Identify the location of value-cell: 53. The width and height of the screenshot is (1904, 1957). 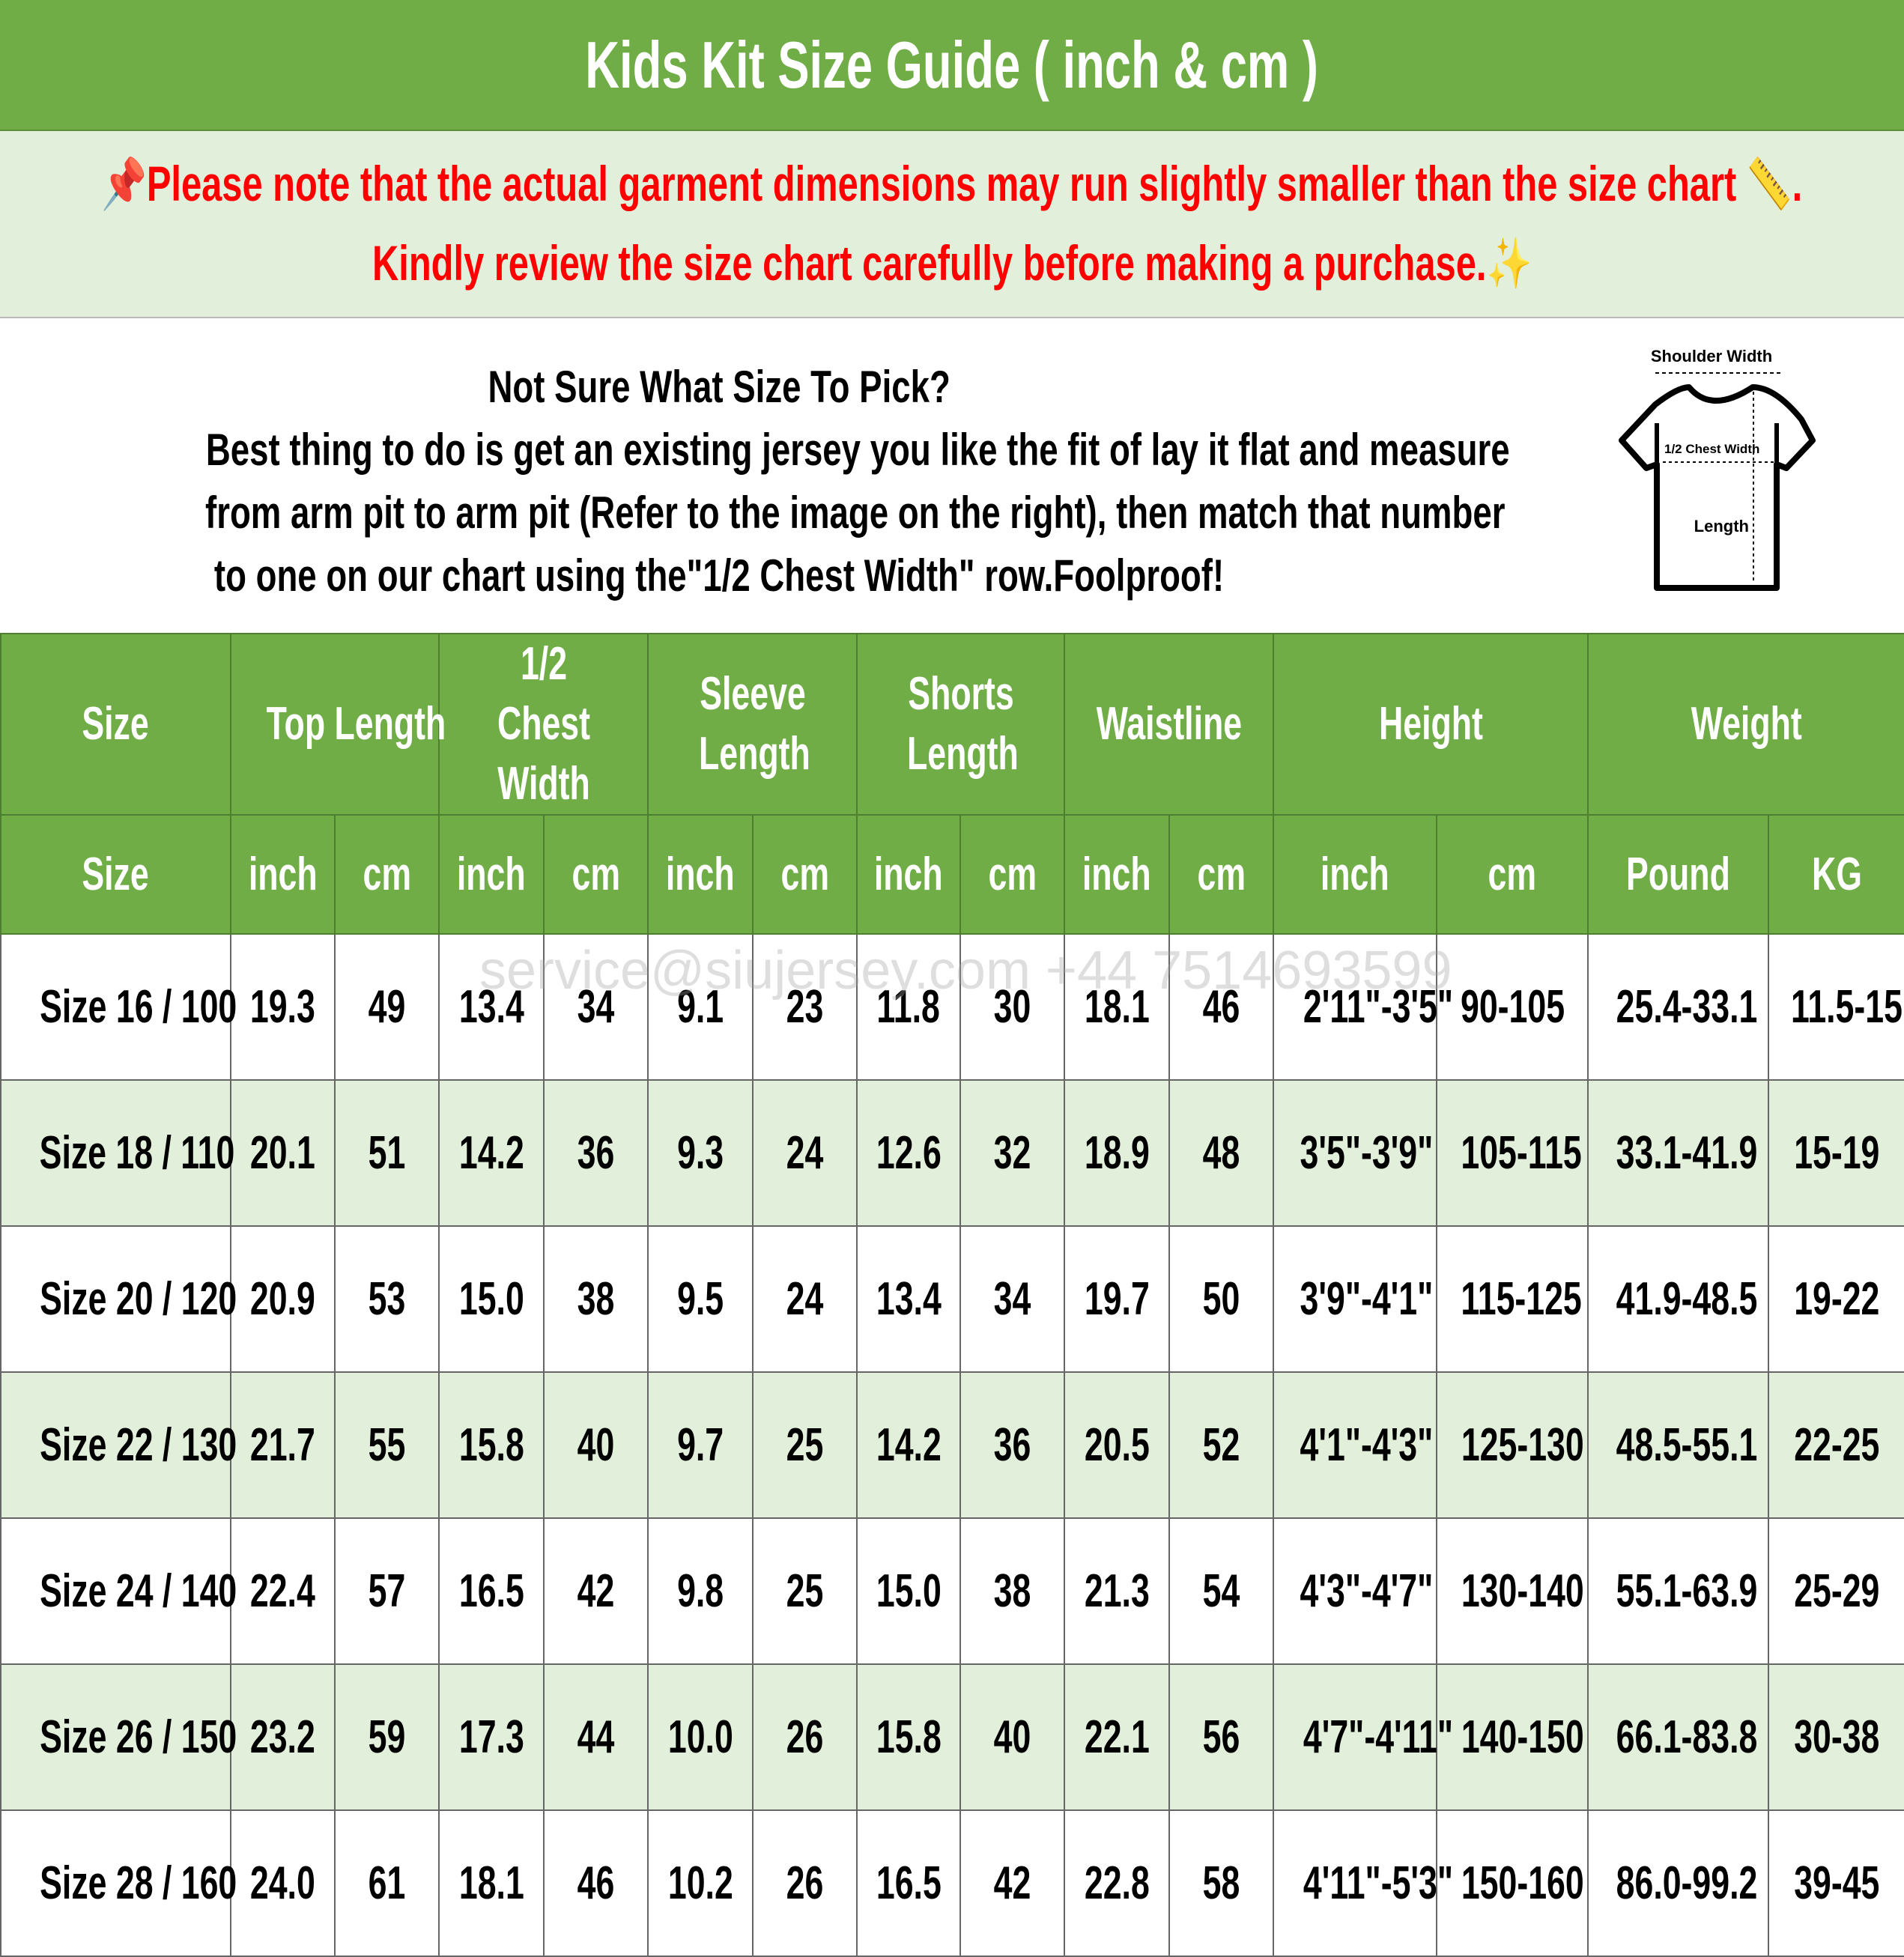
(386, 1299).